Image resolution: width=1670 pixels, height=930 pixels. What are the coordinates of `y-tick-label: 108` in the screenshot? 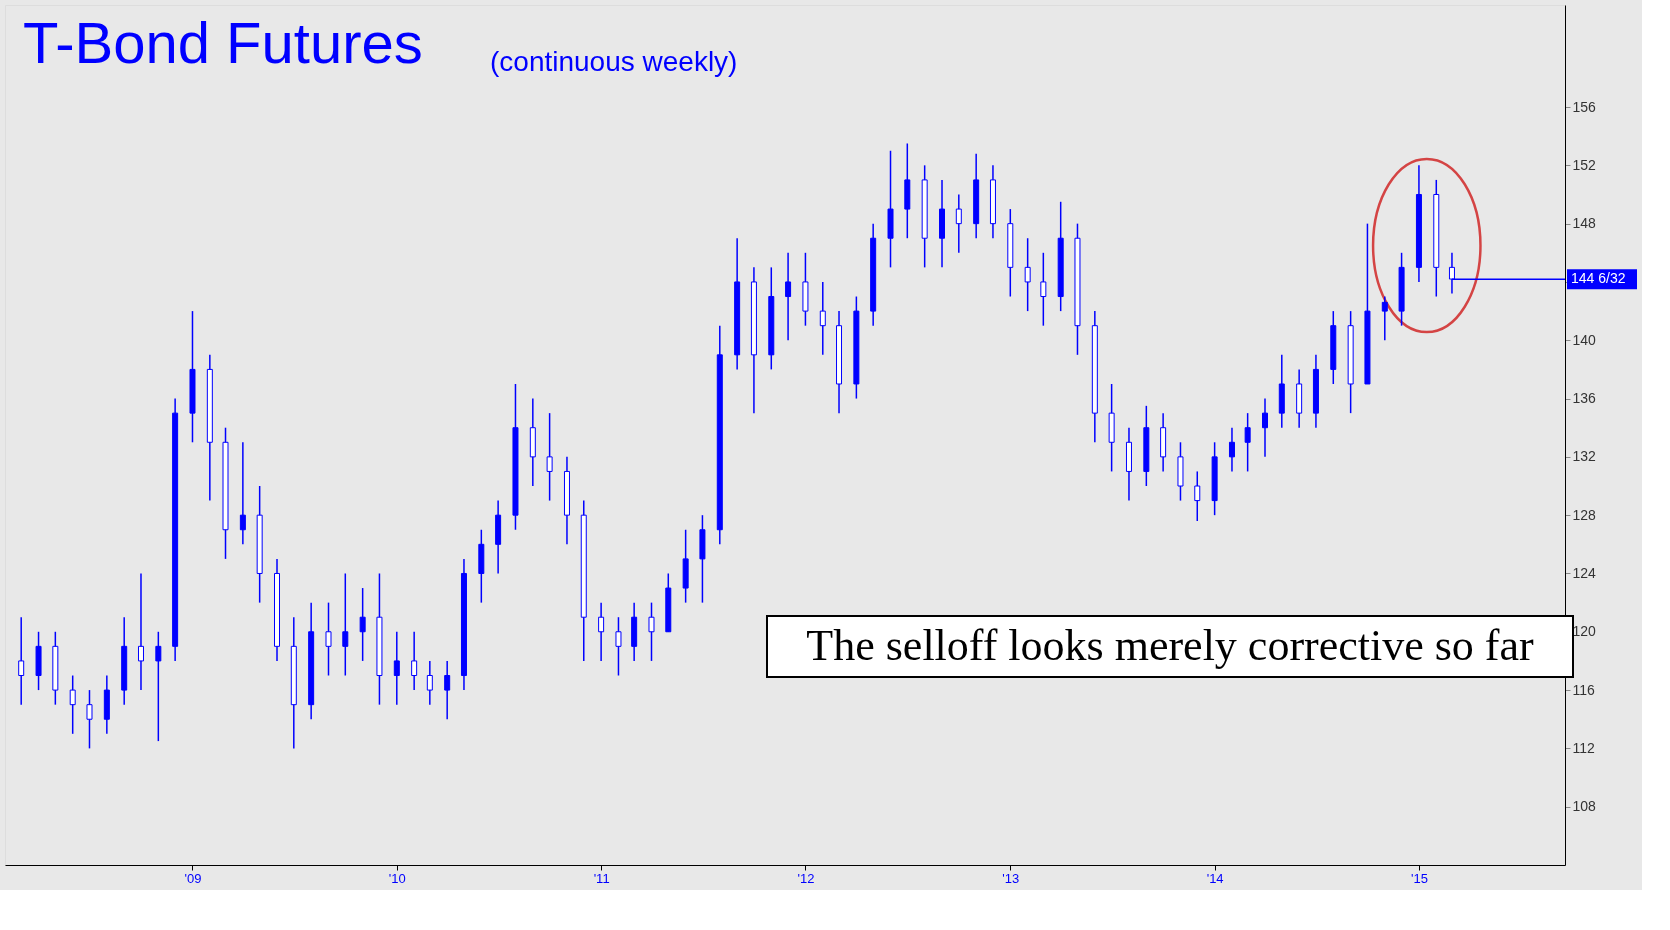 It's located at (1584, 806).